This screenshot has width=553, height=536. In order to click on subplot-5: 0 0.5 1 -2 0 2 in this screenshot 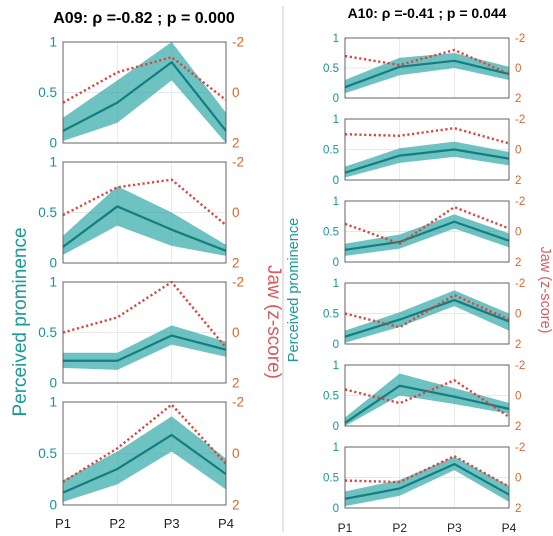, I will do `click(424, 396)`.